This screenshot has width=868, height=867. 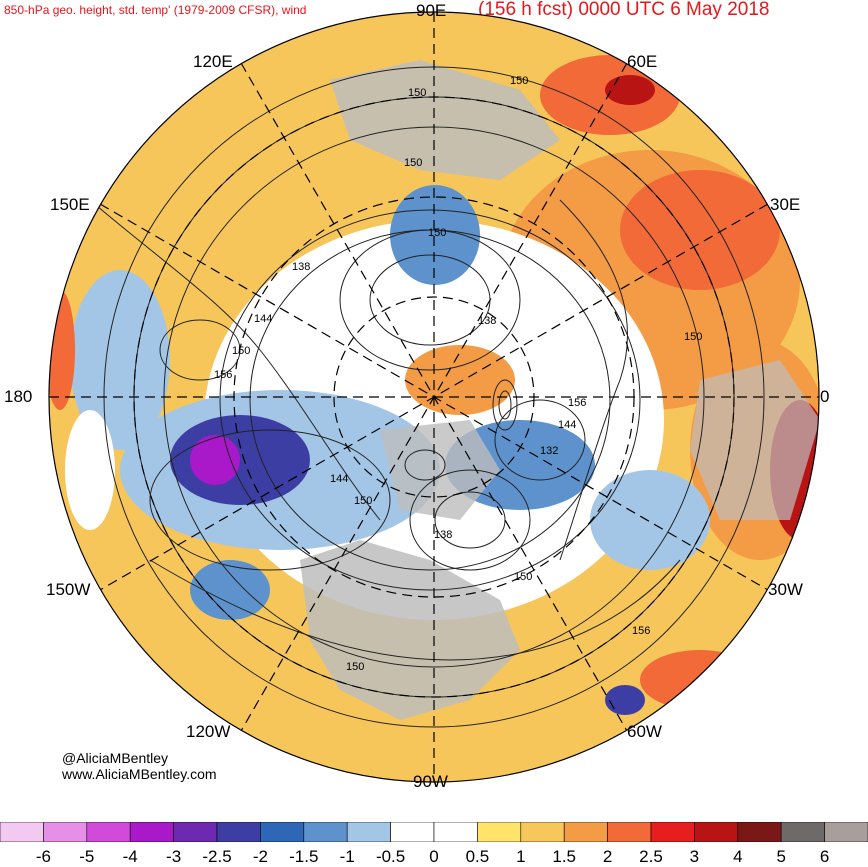 I want to click on land-siberia, so click(x=445, y=120).